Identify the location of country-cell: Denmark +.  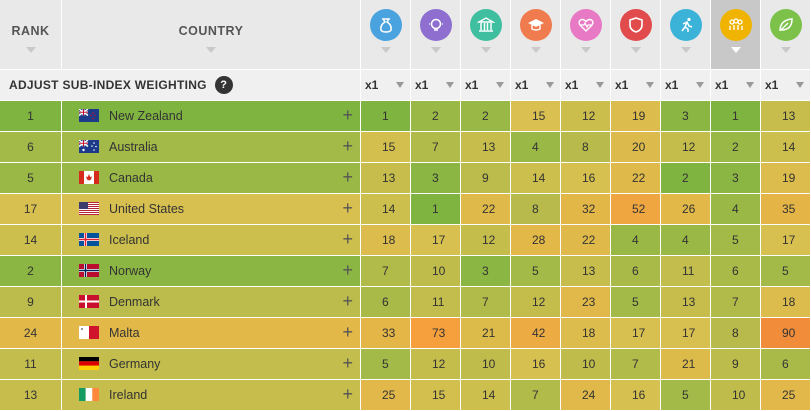
(211, 302).